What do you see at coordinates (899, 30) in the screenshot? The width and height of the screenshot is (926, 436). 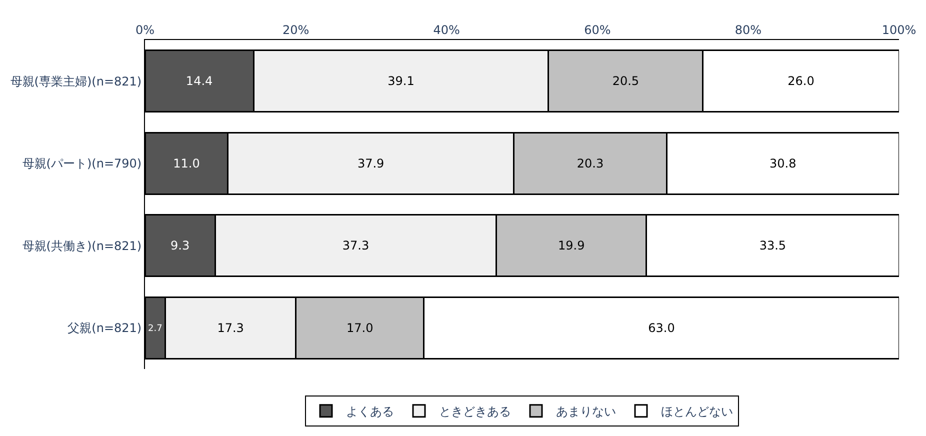 I see `x-tick-label: 100%` at bounding box center [899, 30].